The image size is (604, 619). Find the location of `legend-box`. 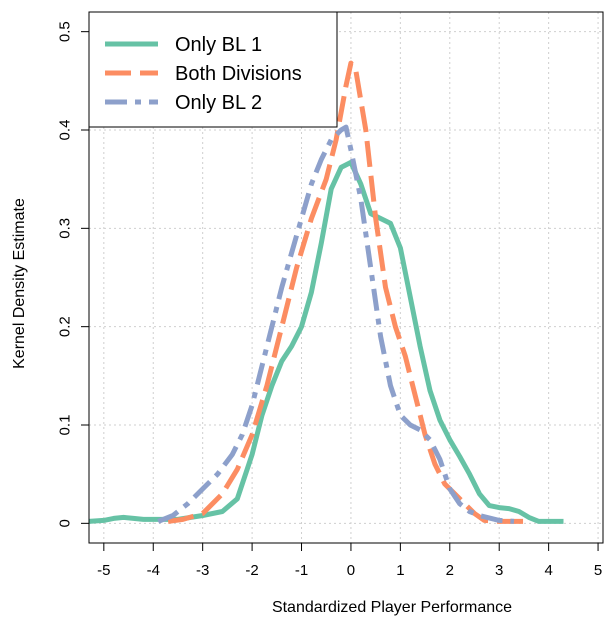

legend-box is located at coordinates (213, 69).